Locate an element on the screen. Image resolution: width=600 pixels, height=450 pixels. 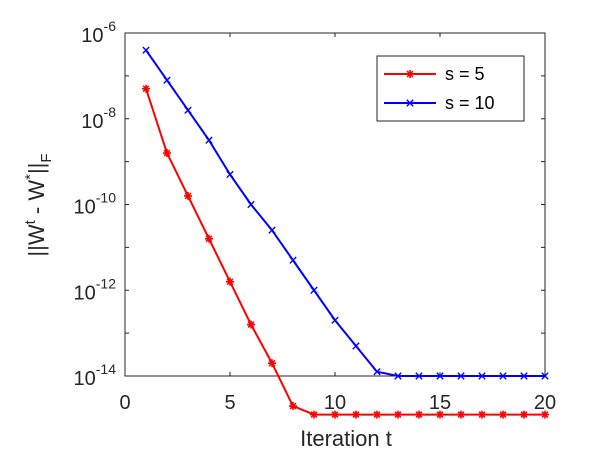
y-tick-label: 10⁻¹² is located at coordinates (95, 289).